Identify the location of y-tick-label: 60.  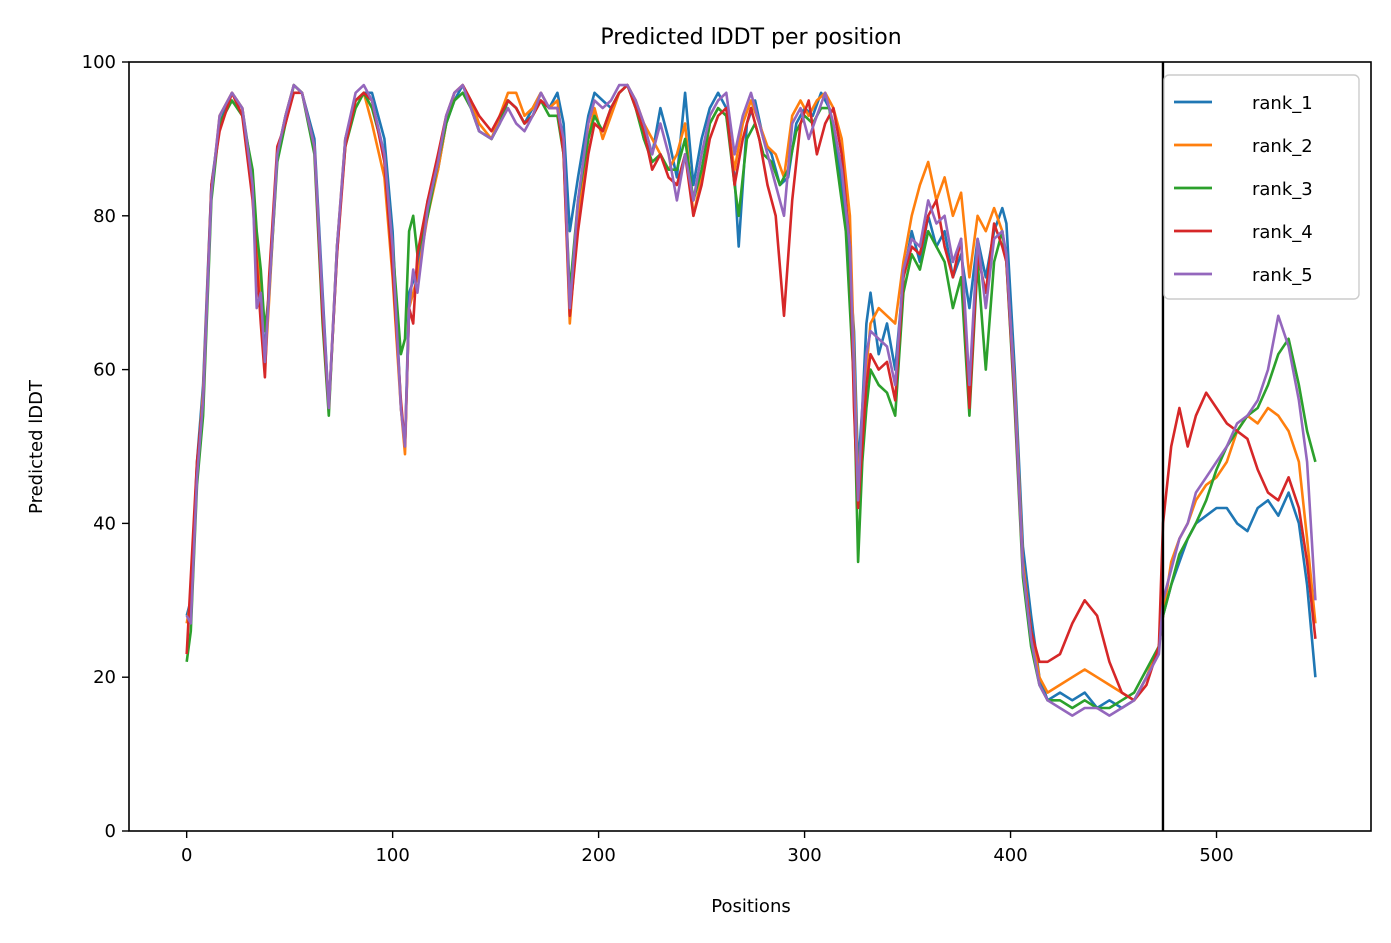
(104, 370).